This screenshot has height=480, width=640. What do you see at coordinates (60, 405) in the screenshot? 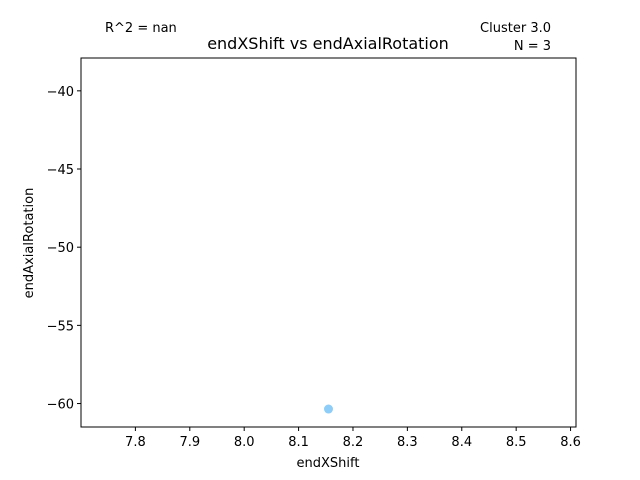
I see `y-tick-label: −60` at bounding box center [60, 405].